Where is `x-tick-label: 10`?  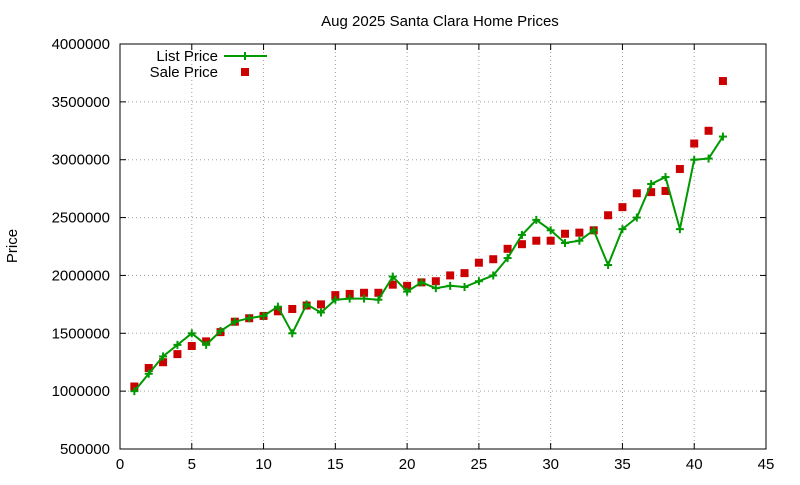
x-tick-label: 10 is located at coordinates (263, 464).